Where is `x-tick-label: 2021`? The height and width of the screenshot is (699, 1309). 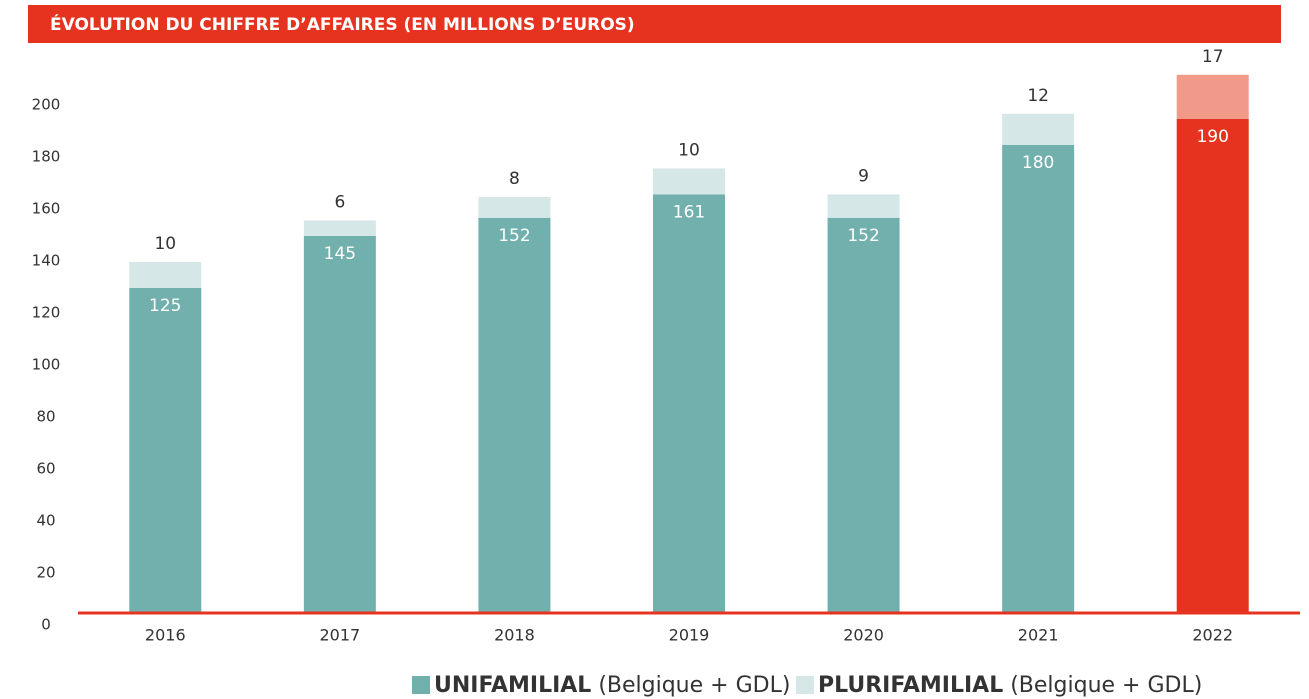
x-tick-label: 2021 is located at coordinates (1038, 635).